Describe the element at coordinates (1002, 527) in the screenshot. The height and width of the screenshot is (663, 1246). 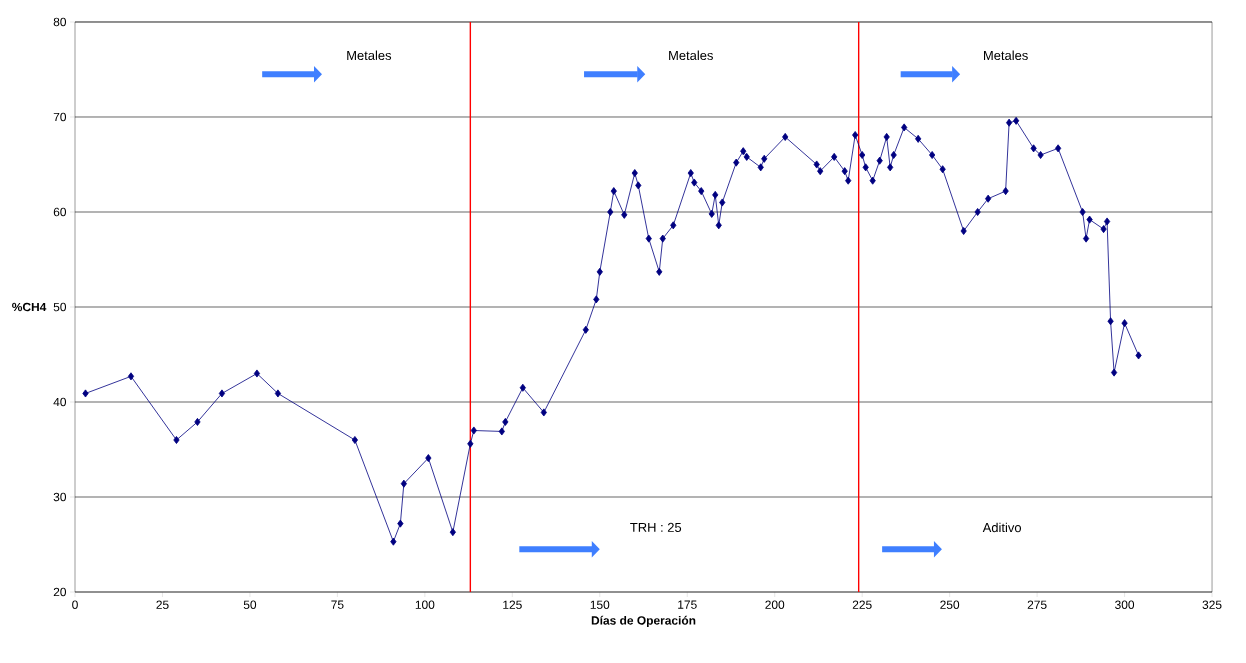
I see `annotation: Aditivo` at that location.